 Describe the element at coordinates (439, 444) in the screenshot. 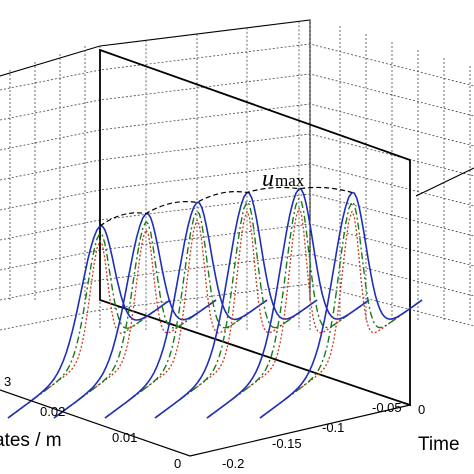

I see `time-axis-label: Time` at that location.